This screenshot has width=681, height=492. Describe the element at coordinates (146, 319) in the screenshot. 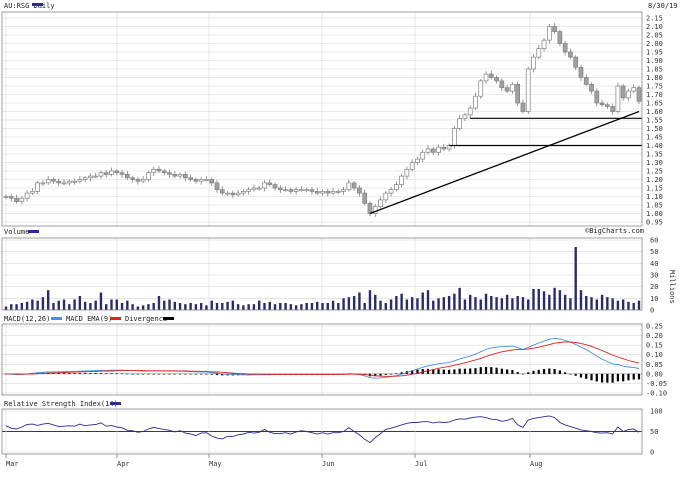

I see `divergence-legend-label: Divergence` at that location.